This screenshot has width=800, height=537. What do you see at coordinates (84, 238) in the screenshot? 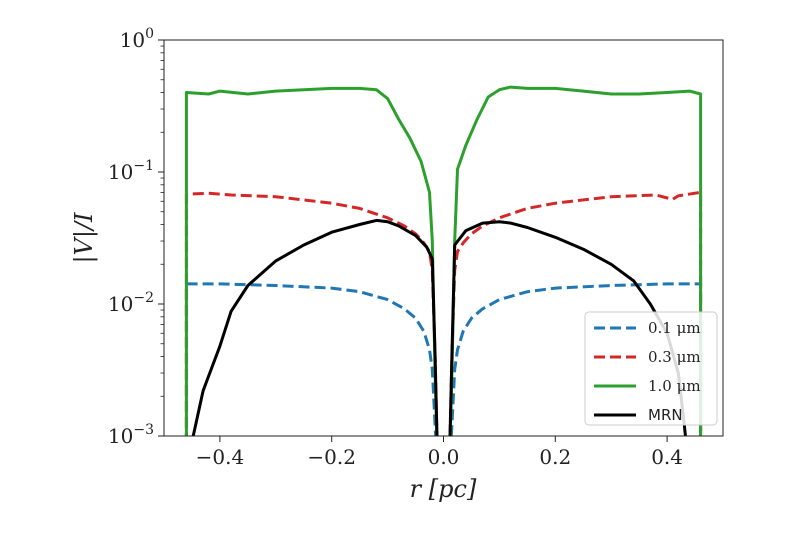
I see `y-axis-label: |V|/I` at bounding box center [84, 238].